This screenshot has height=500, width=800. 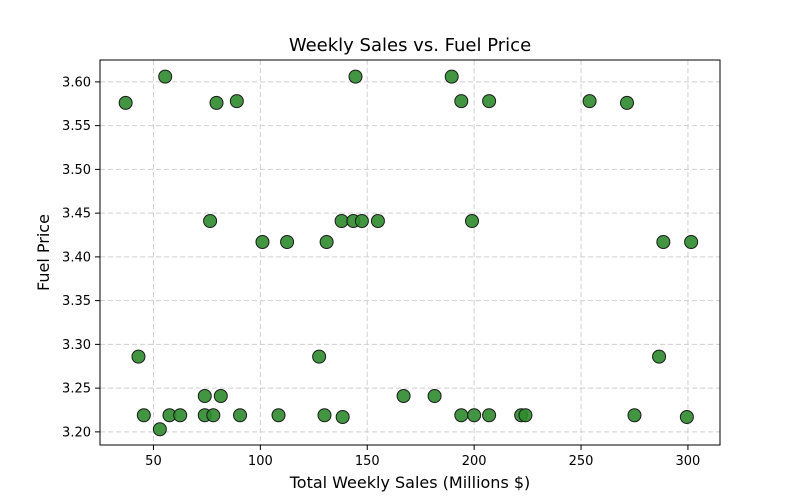 I want to click on y-axis-ticks: 3.20 3.25 3.30 3.35 3.40 3.45 3.50 3.55 3.60, so click(x=81, y=257).